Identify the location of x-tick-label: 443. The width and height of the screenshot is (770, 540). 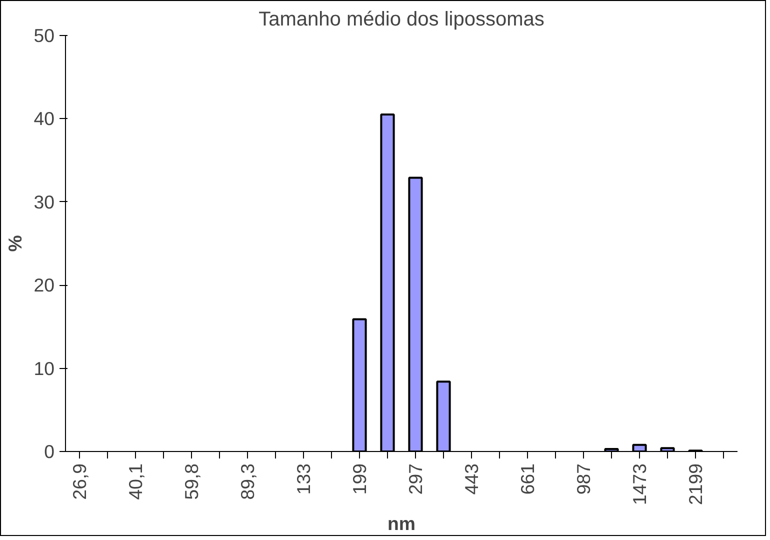
(471, 479).